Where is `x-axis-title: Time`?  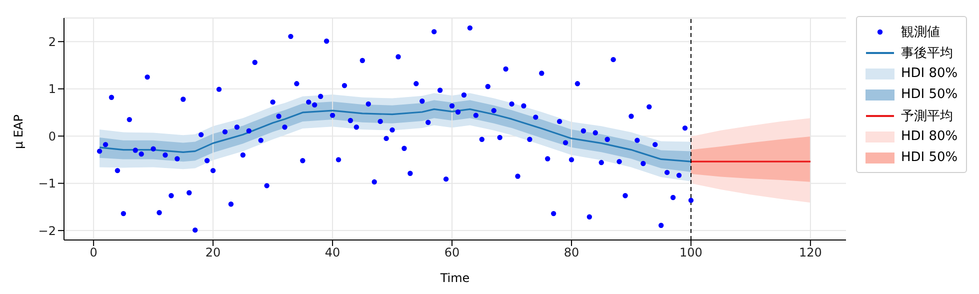 x-axis-title: Time is located at coordinates (454, 278).